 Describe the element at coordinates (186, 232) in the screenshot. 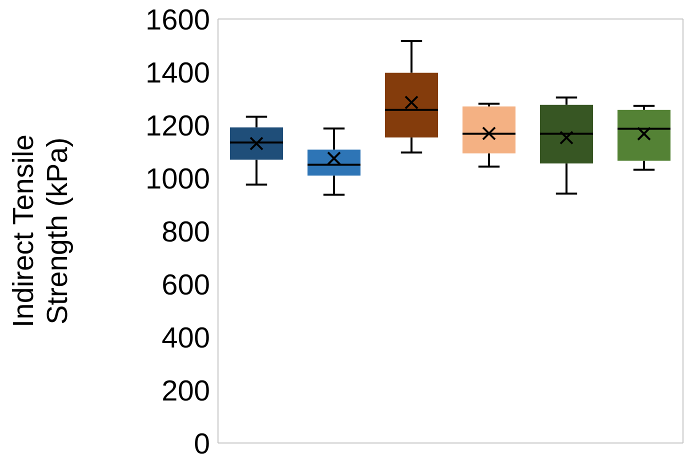

I see `y-tick-label: 800` at that location.